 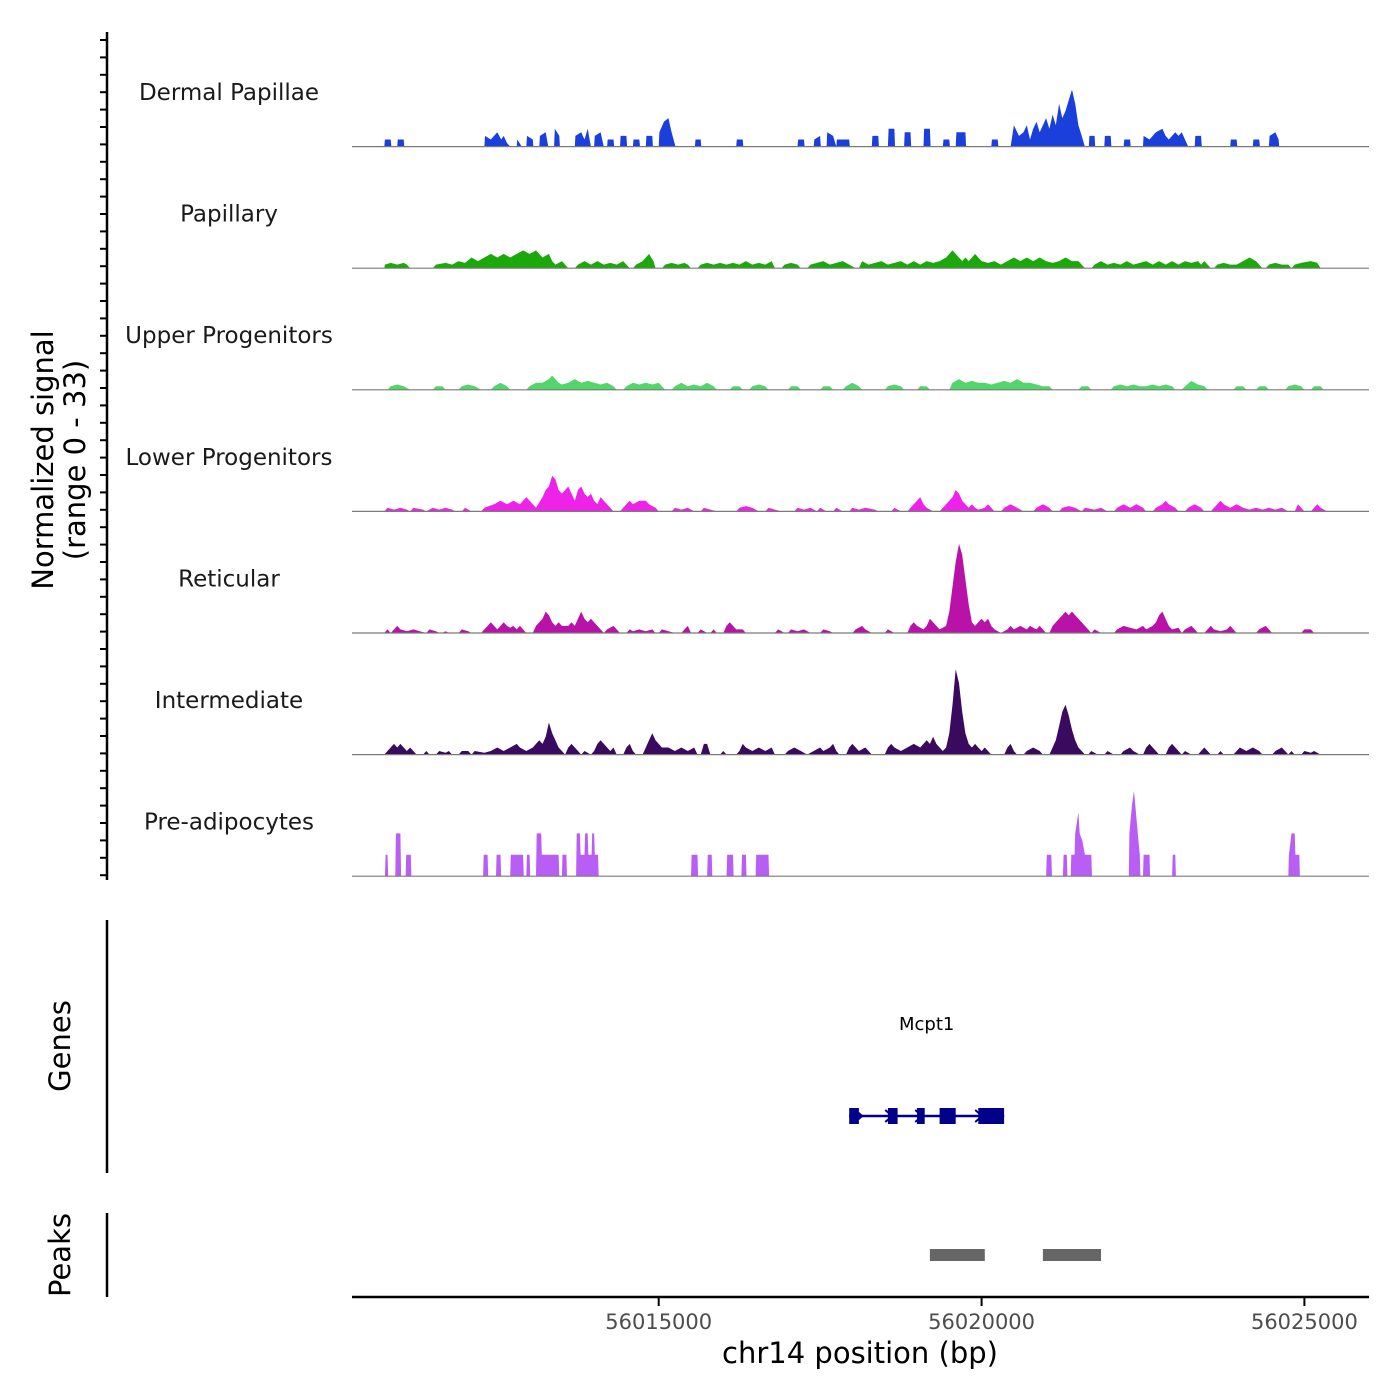 I want to click on track-label-1: Dermal Papillae, so click(x=229, y=93).